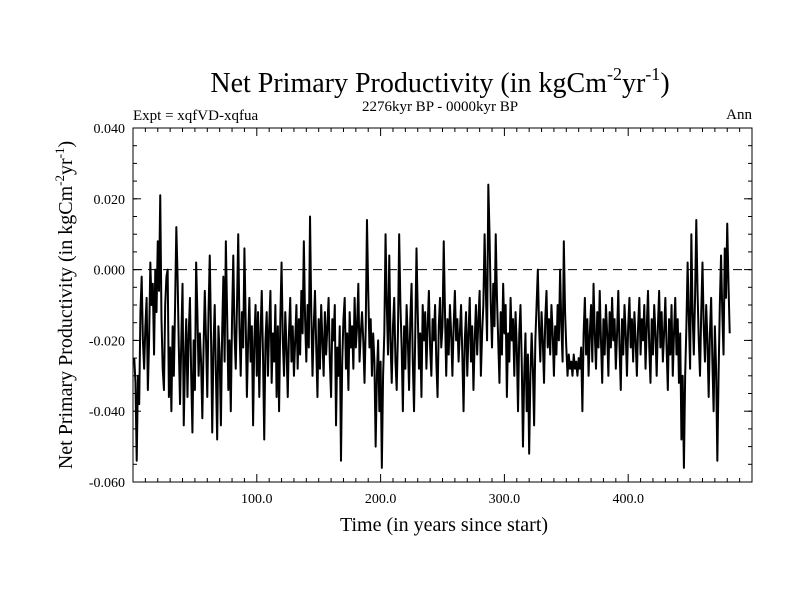  Describe the element at coordinates (195, 116) in the screenshot. I see `experiment-label: Expt = xqfVD-xqfua` at that location.